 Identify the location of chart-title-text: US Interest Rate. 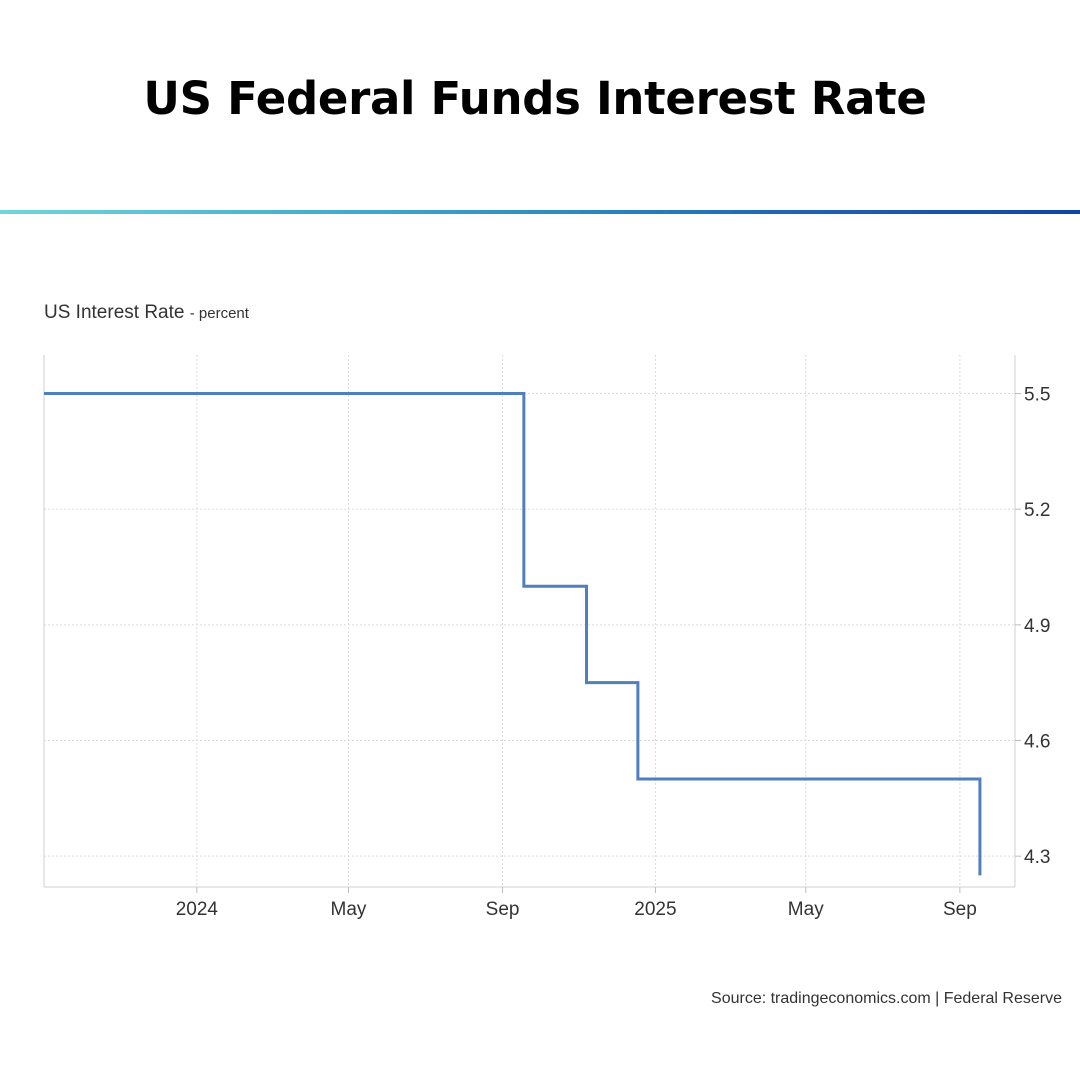
(114, 312).